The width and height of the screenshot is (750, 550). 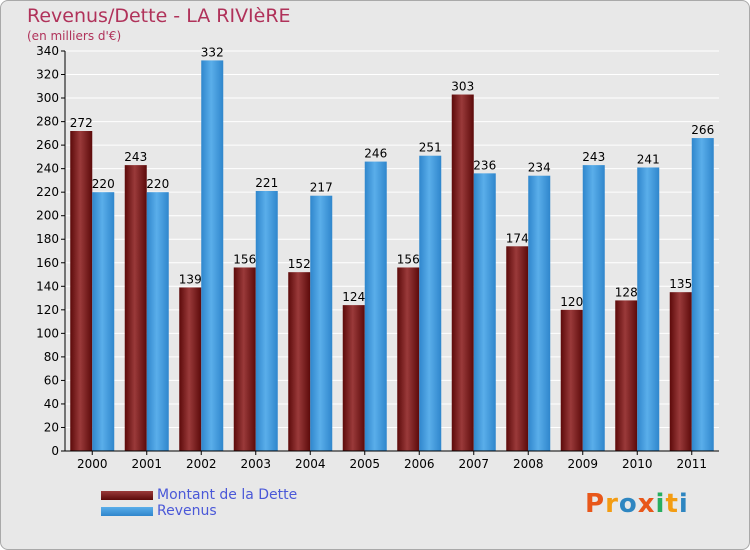 What do you see at coordinates (680, 284) in the screenshot?
I see `data-label: 135` at bounding box center [680, 284].